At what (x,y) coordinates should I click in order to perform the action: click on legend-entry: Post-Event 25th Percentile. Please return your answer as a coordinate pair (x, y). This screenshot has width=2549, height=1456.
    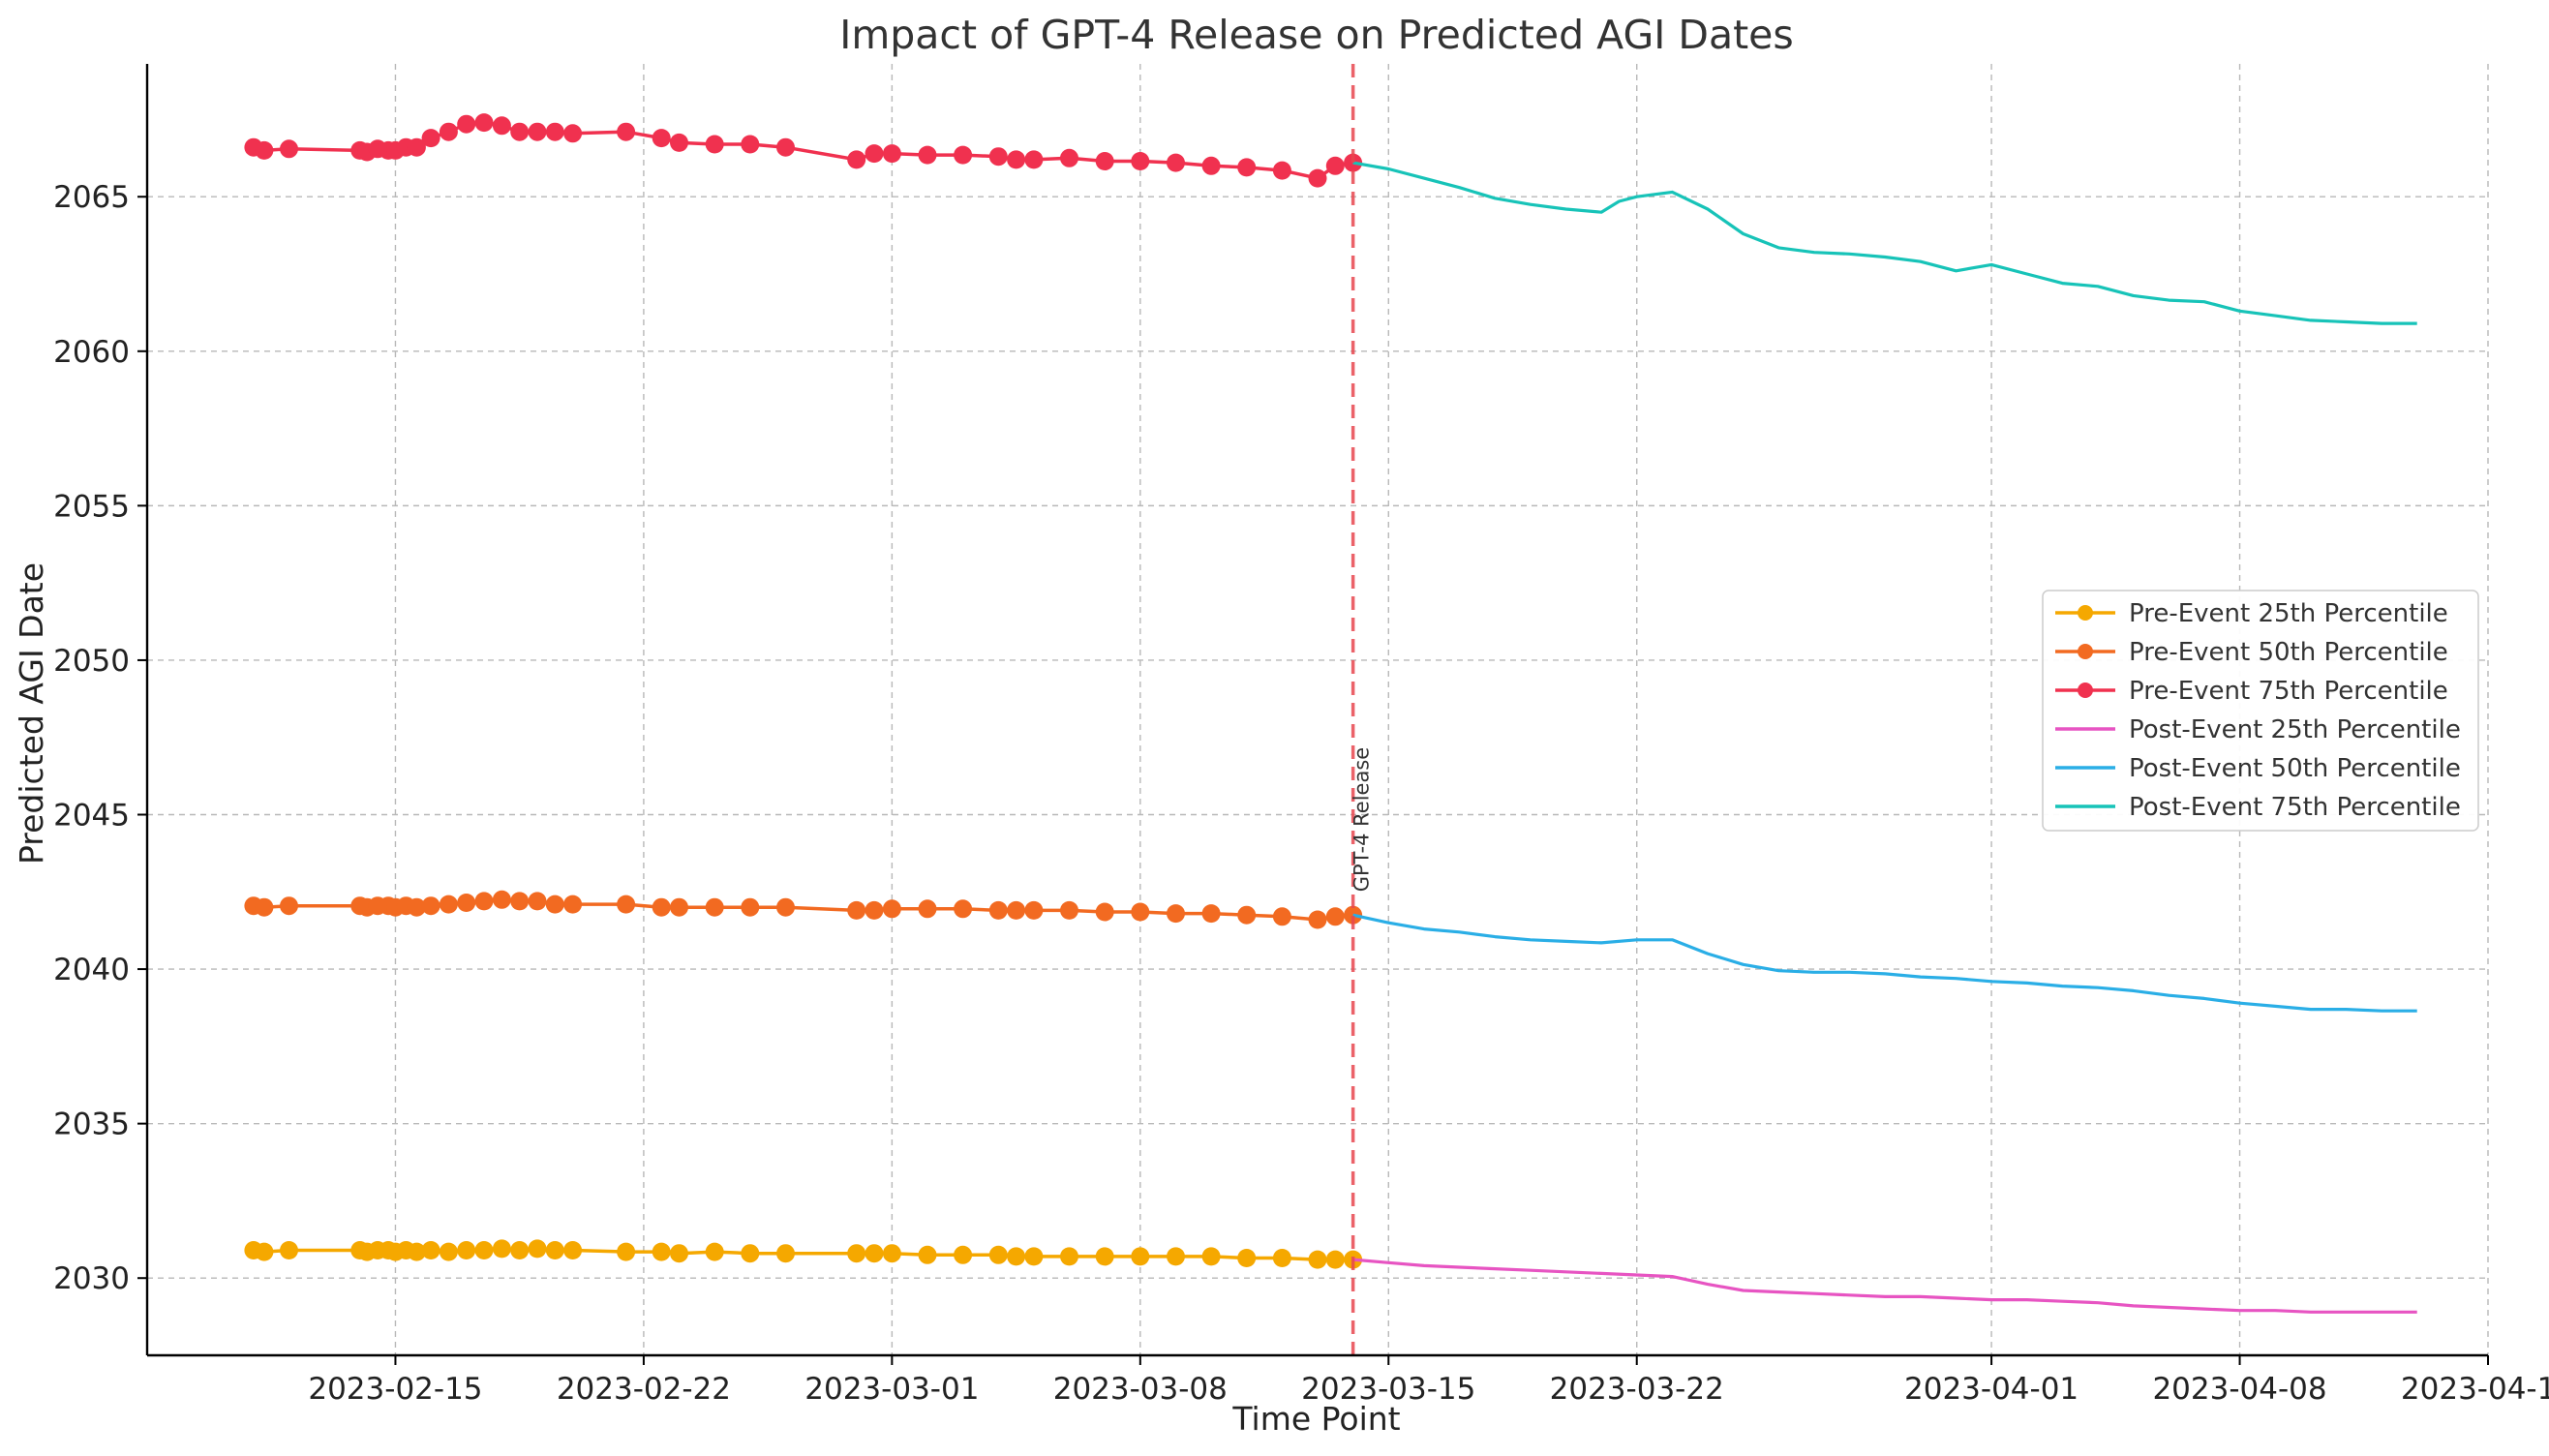
    Looking at the image, I should click on (2258, 730).